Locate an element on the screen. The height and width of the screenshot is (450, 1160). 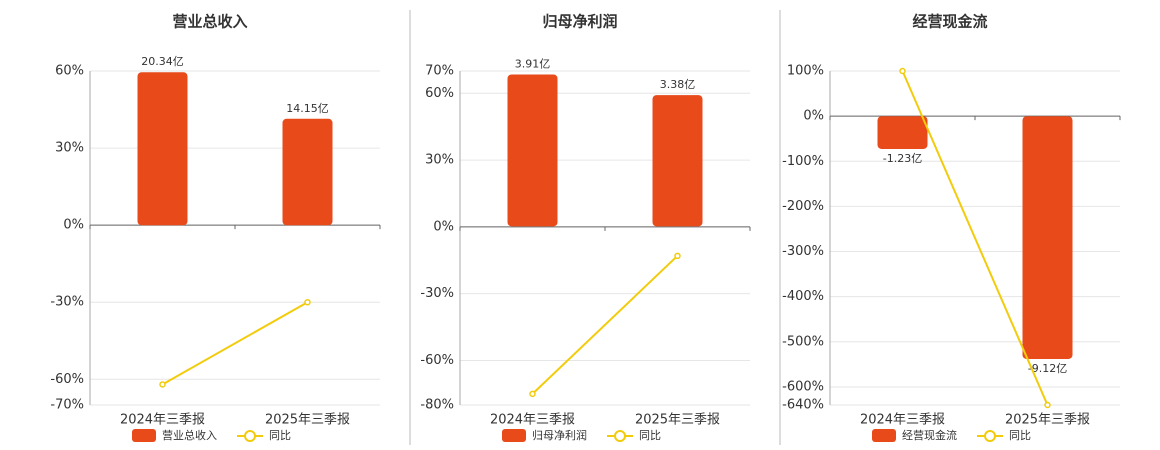
y-tick-label: 100% is located at coordinates (805, 71).